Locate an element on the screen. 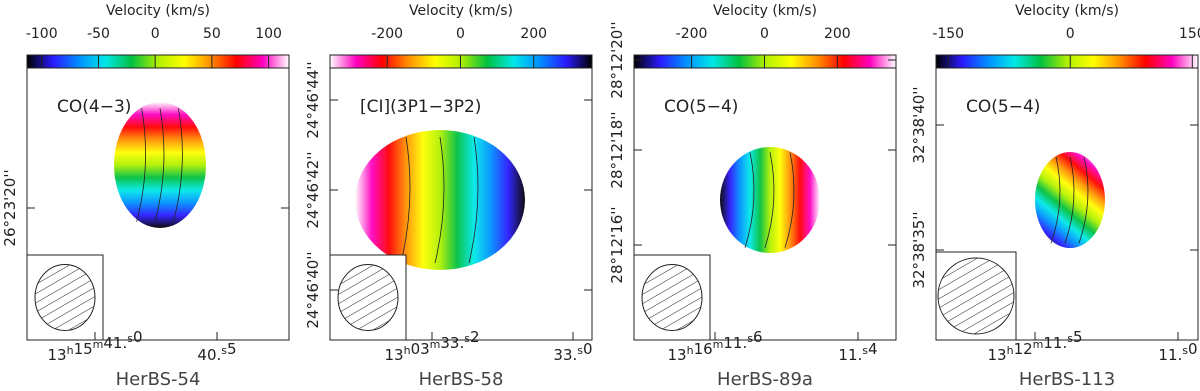  x-tick-label: 40.s5 is located at coordinates (216, 352).